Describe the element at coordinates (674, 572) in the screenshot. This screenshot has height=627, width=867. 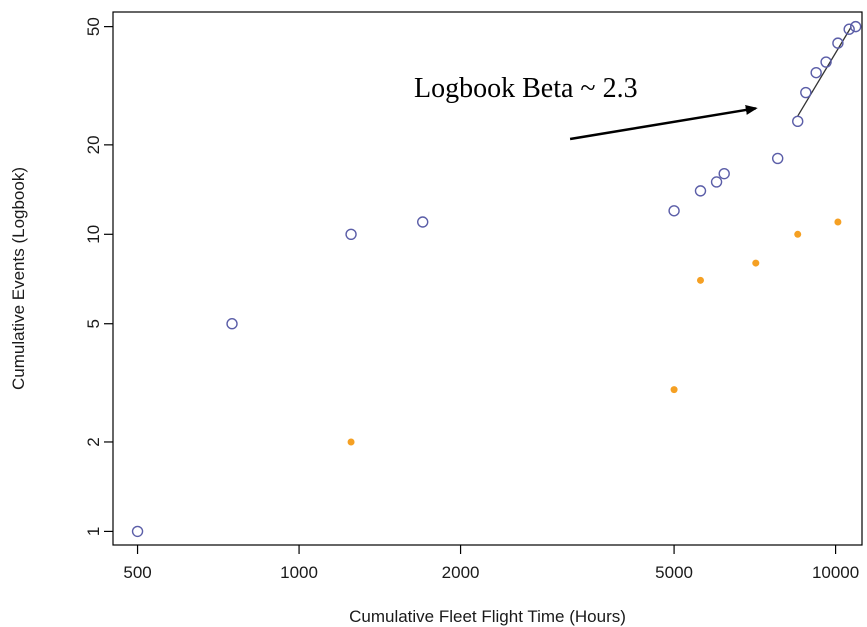
I see `x-tick-label: 5000` at that location.